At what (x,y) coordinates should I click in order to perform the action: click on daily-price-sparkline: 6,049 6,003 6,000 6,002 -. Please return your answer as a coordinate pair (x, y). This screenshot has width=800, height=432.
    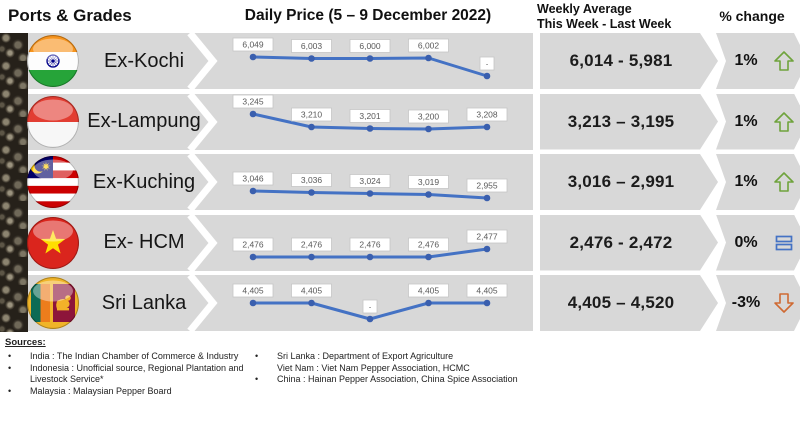
    Looking at the image, I should click on (378, 61).